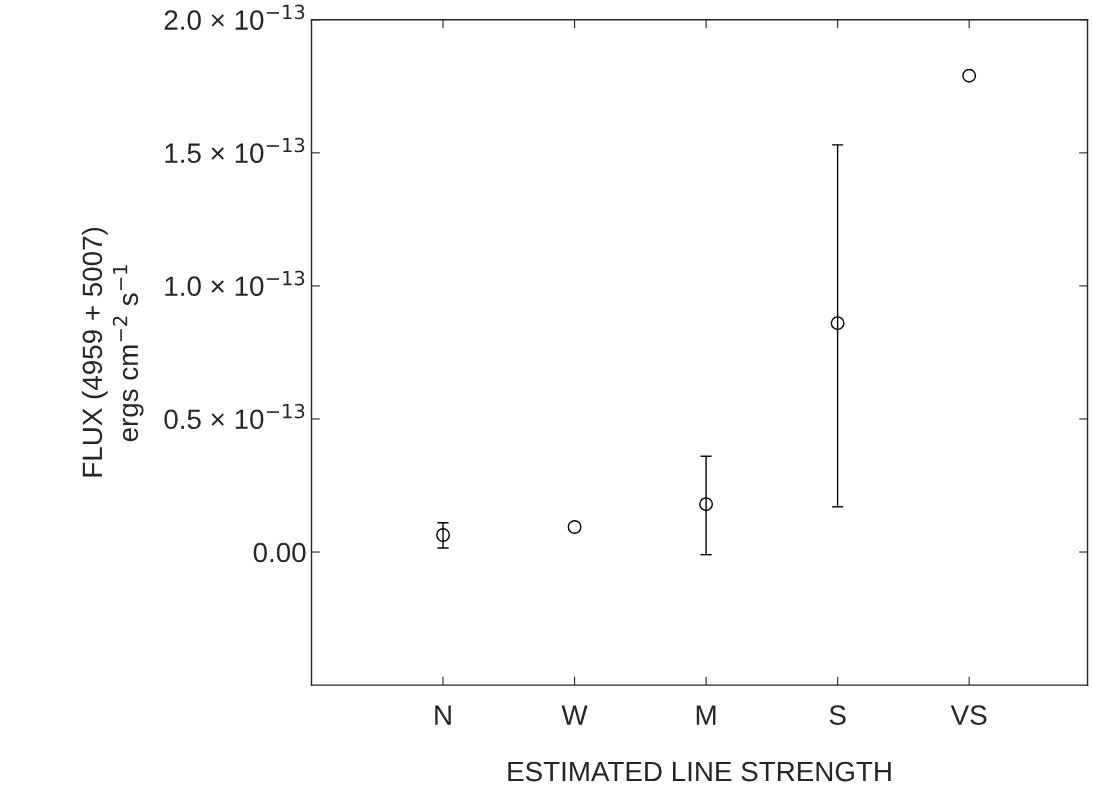  What do you see at coordinates (235, 150) in the screenshot?
I see `y-tick-label: 1.5 × 10$^{−13}$` at bounding box center [235, 150].